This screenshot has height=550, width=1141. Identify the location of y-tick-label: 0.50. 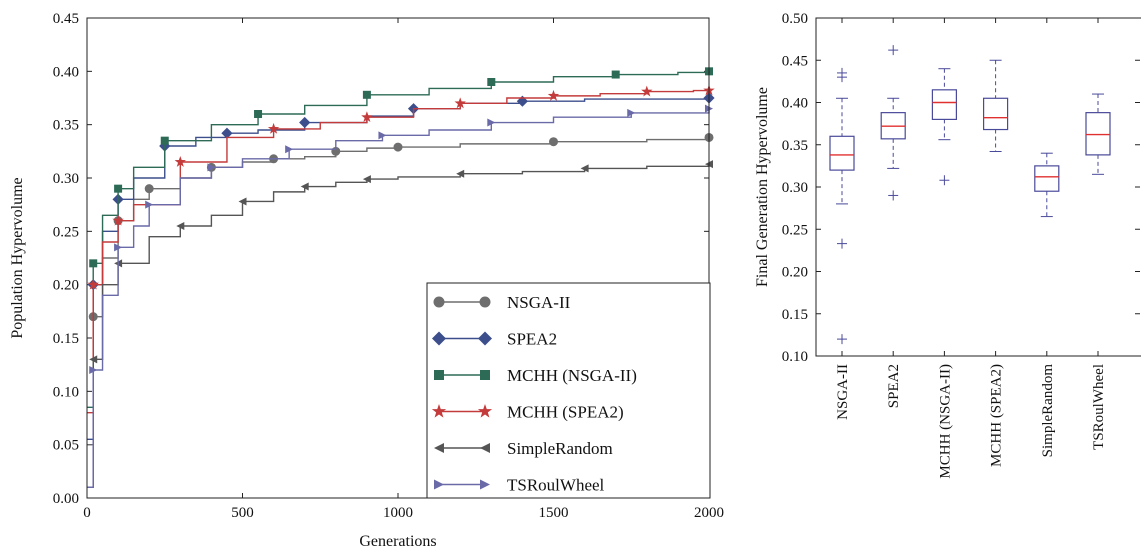
(795, 19).